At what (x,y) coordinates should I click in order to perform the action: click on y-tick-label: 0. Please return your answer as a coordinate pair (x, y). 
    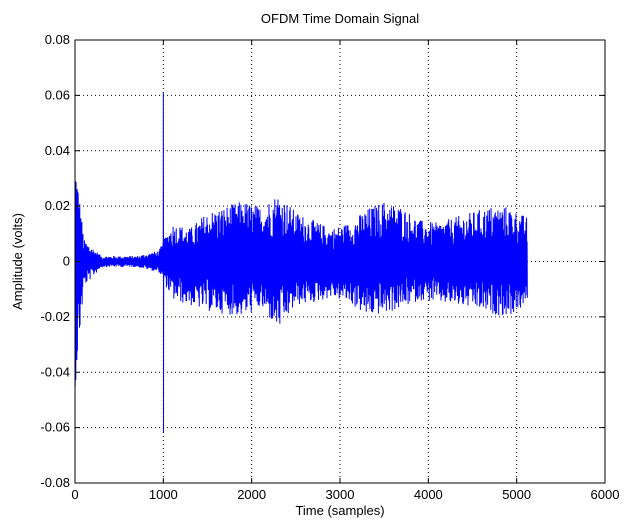
    Looking at the image, I should click on (66, 261).